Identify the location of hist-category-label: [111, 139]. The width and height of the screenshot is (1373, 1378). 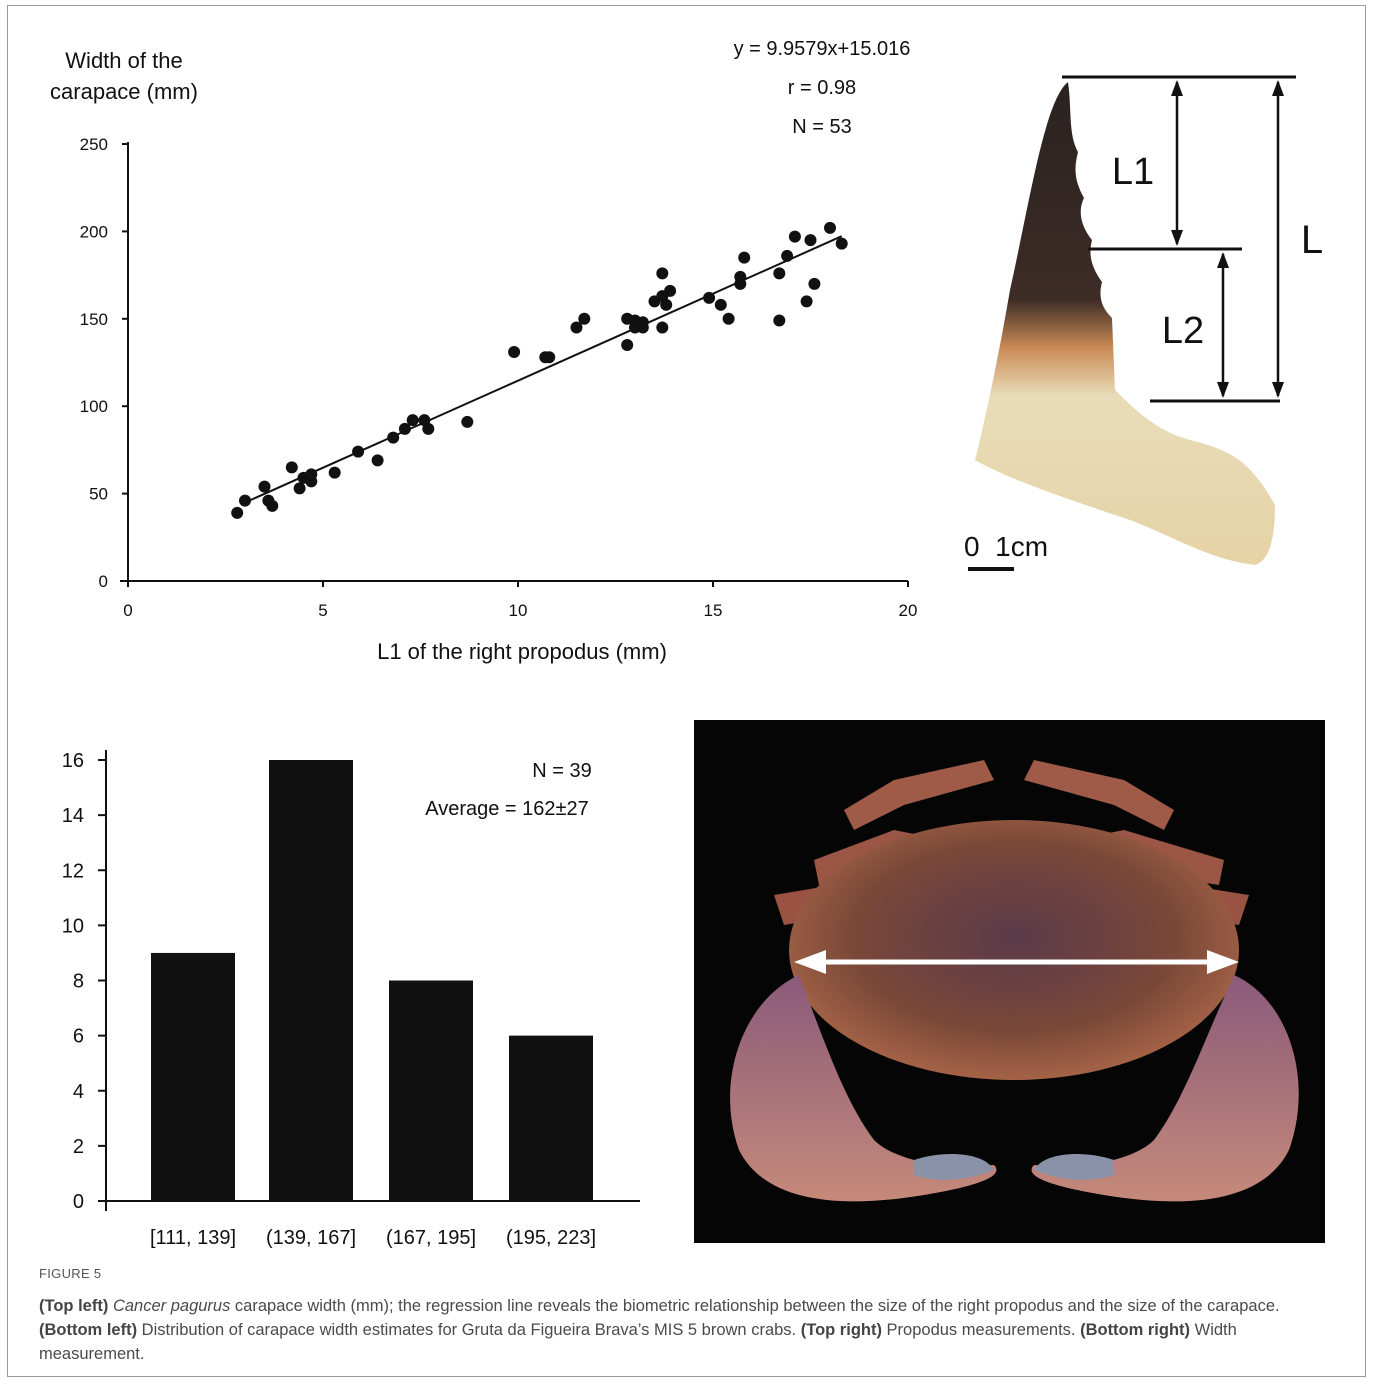
(193, 1238).